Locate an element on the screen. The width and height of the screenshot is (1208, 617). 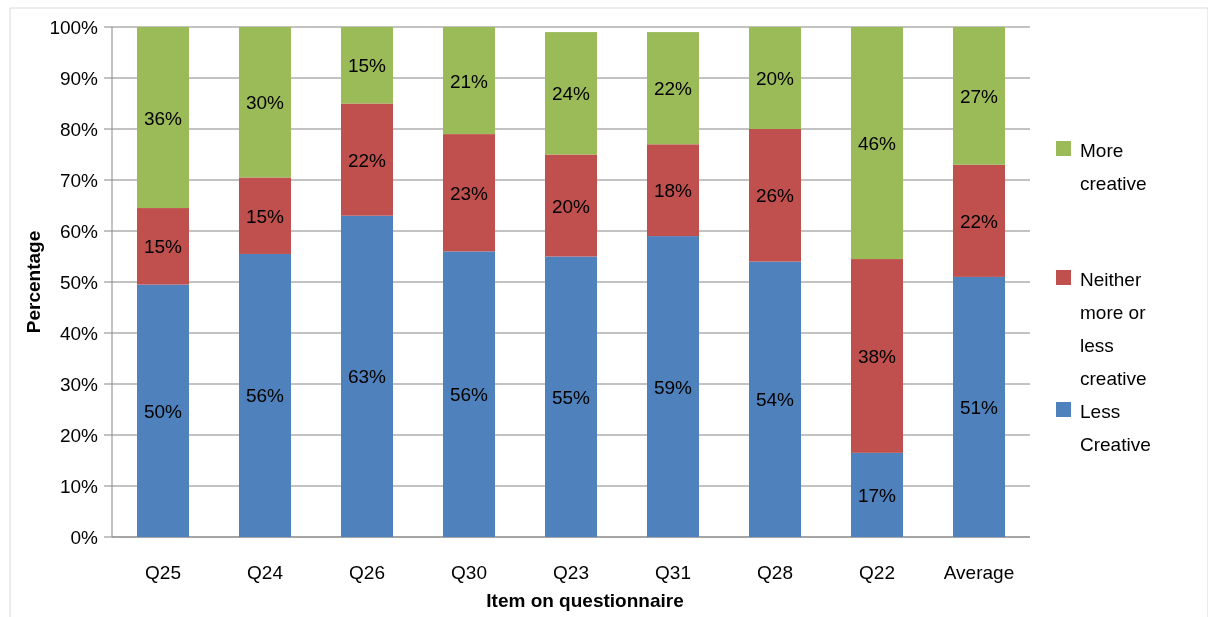
y-axis-title: Percentage is located at coordinates (33, 282).